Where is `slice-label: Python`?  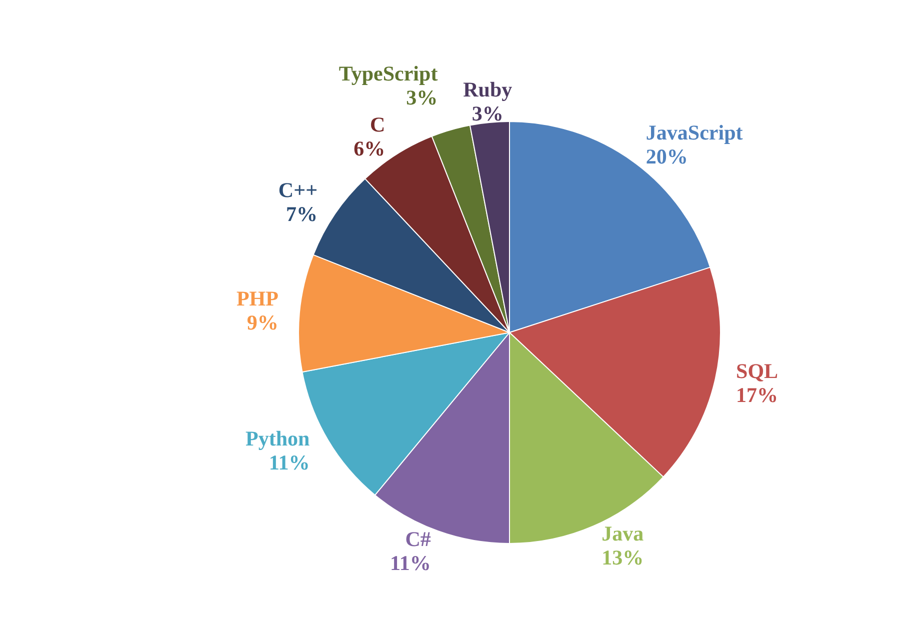
slice-label: Python is located at coordinates (278, 438).